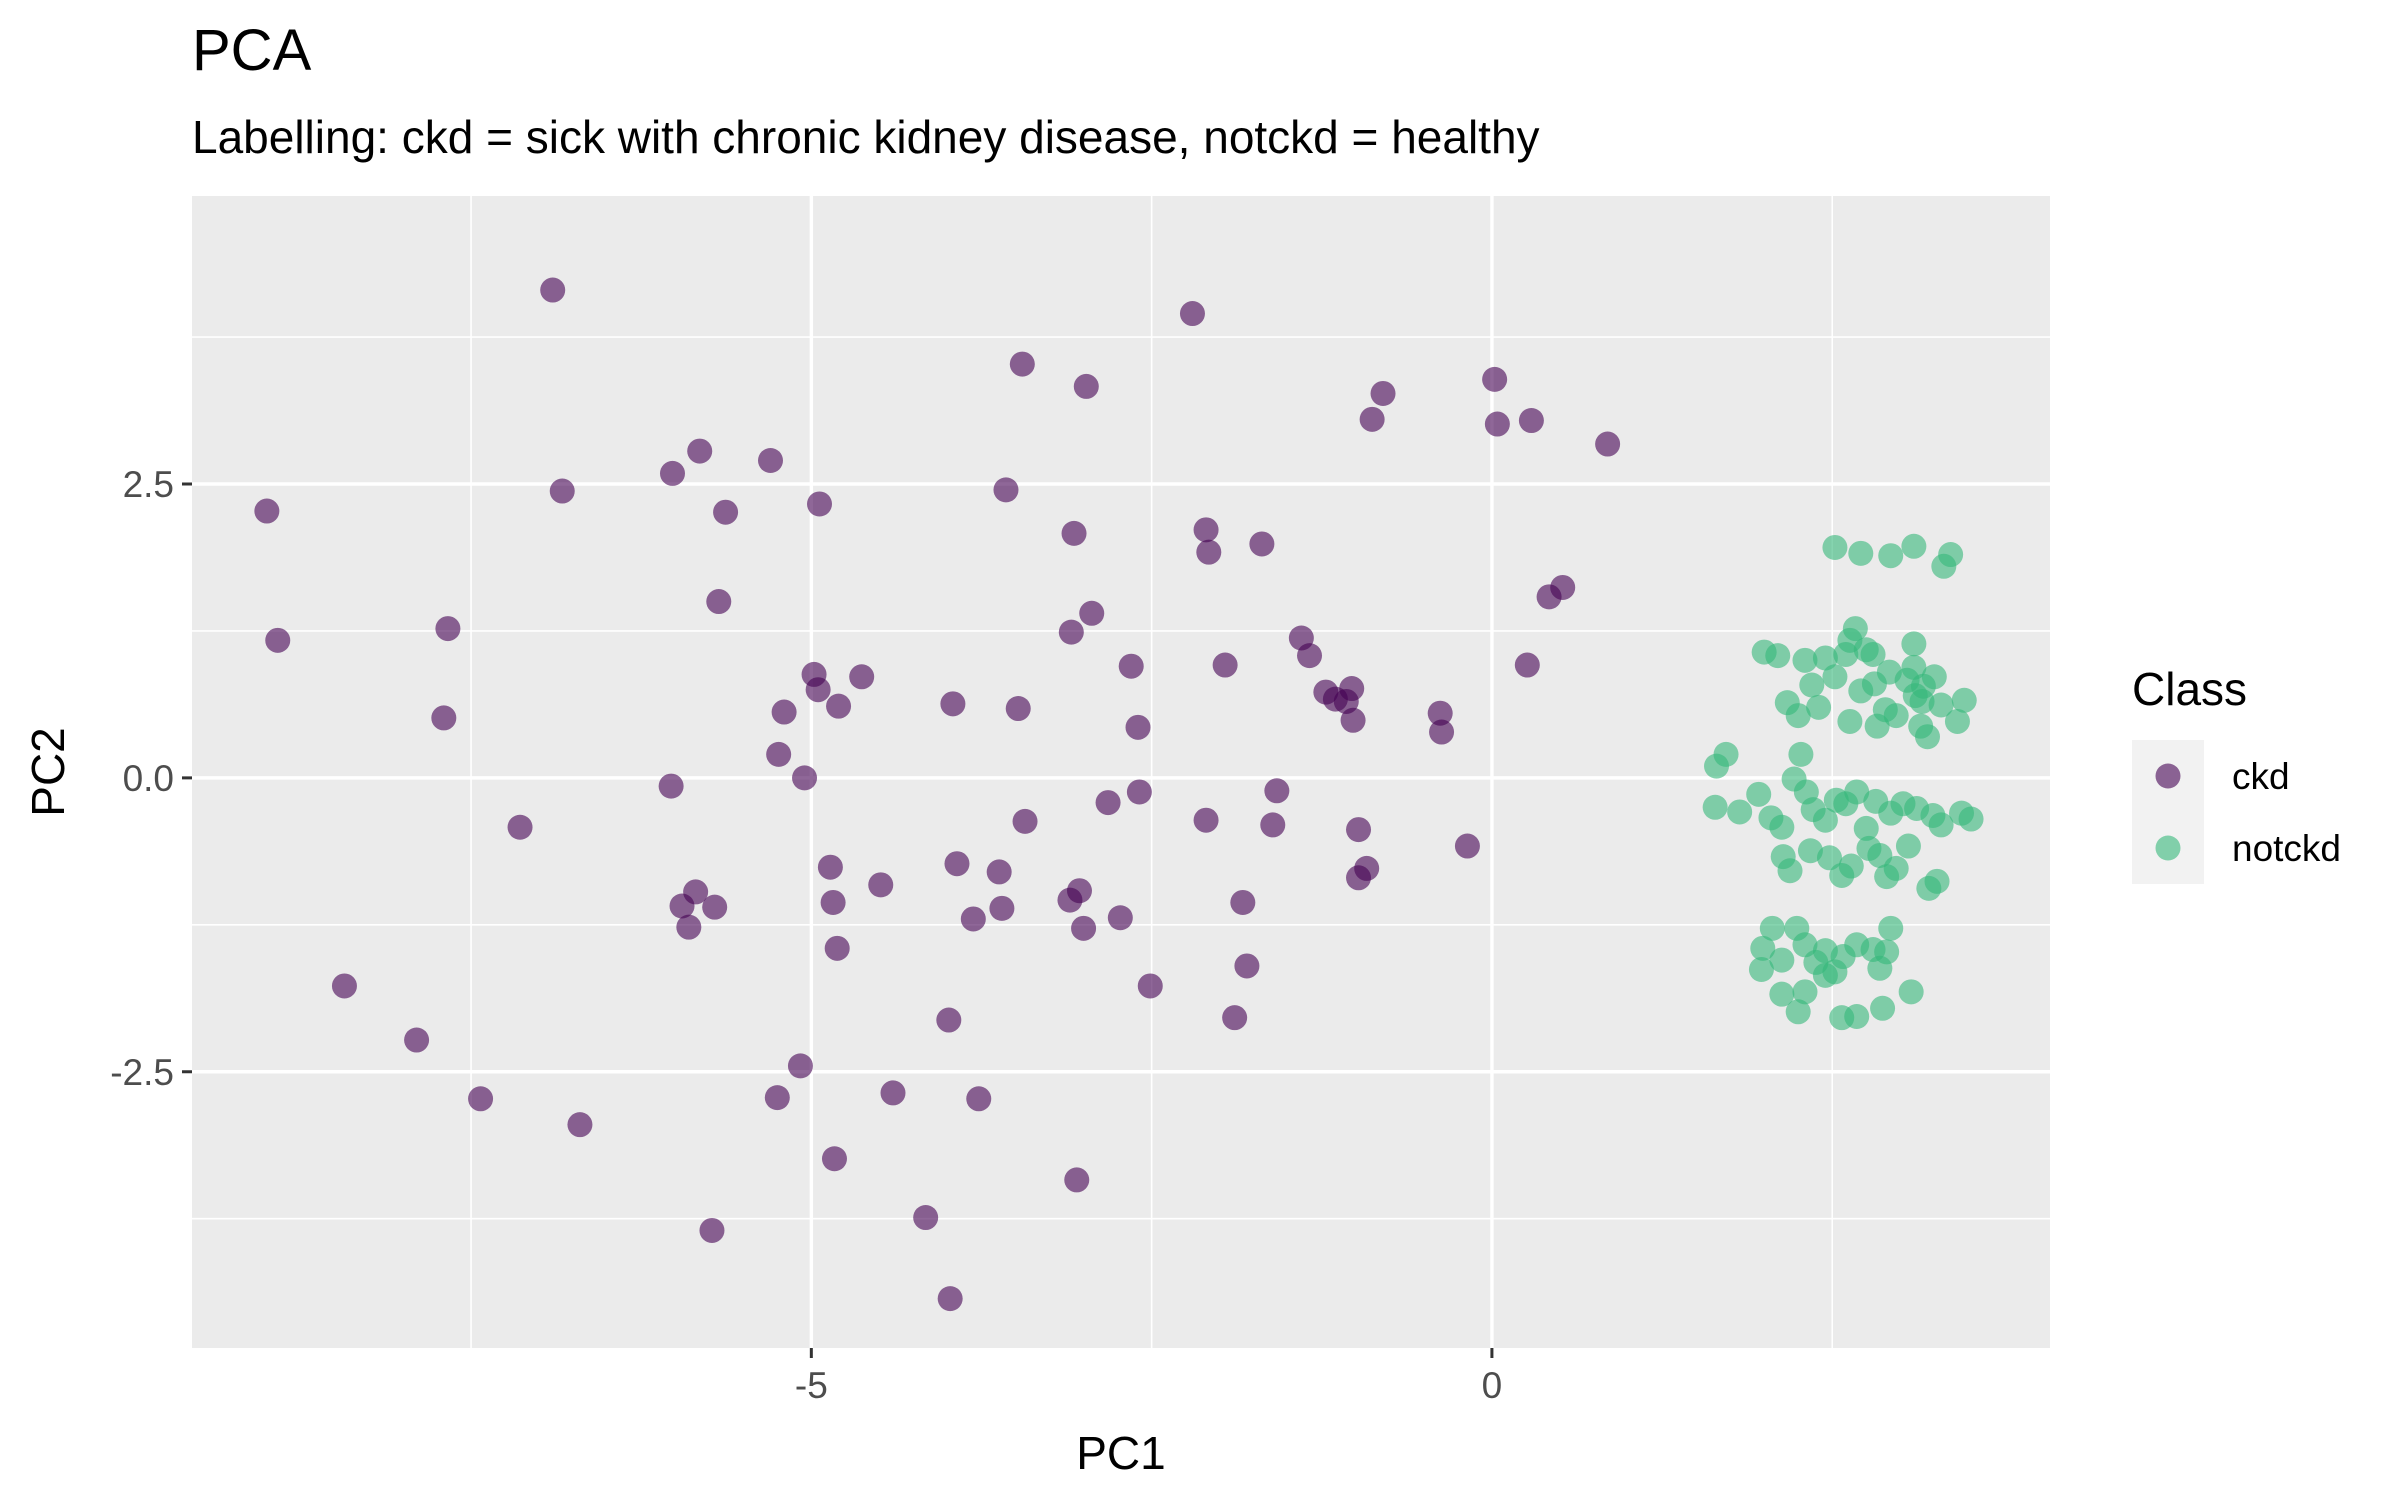 The height and width of the screenshot is (1500, 2400). Describe the element at coordinates (252, 50) in the screenshot. I see `chart-title: PCA` at that location.